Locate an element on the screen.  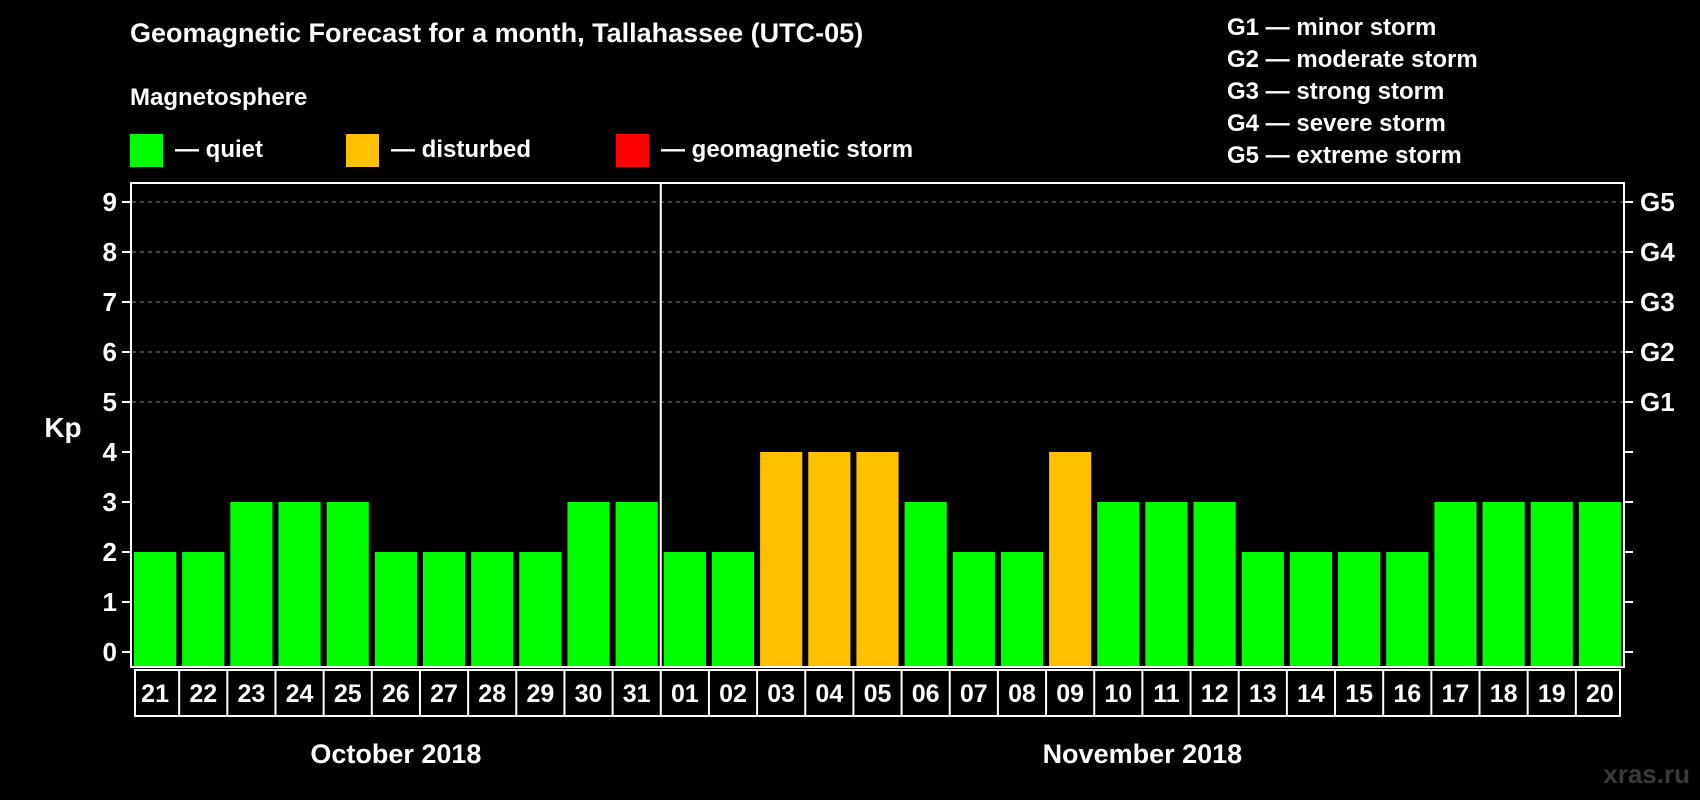
storm-scale-g4: G4 — severe storm is located at coordinates (1336, 123).